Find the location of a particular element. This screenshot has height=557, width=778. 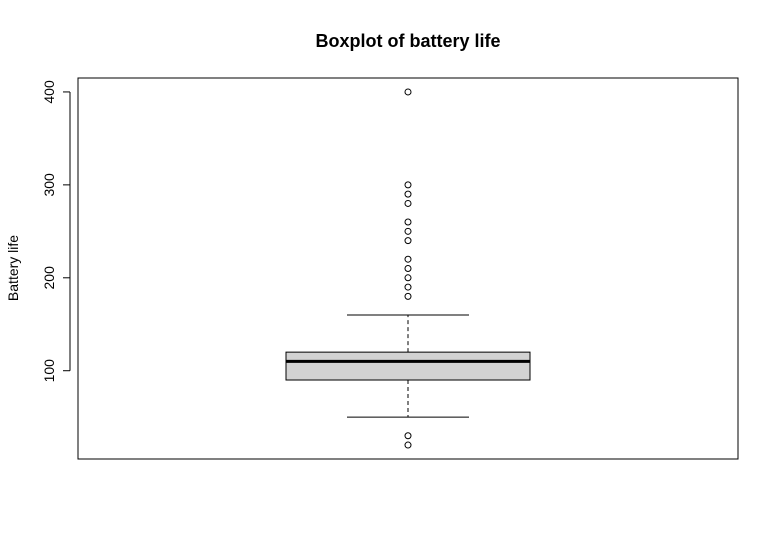

chart-title: Boxplot of battery life is located at coordinates (407, 41).